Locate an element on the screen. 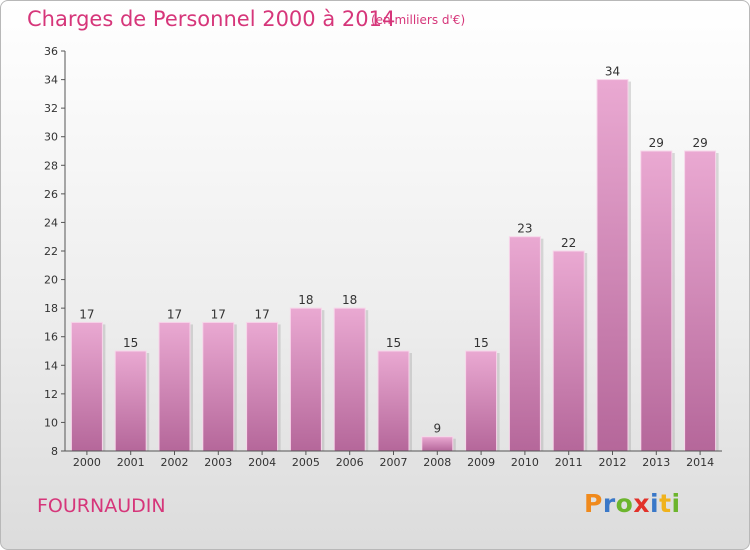  y-tick-label-36: 36 is located at coordinates (51, 51).